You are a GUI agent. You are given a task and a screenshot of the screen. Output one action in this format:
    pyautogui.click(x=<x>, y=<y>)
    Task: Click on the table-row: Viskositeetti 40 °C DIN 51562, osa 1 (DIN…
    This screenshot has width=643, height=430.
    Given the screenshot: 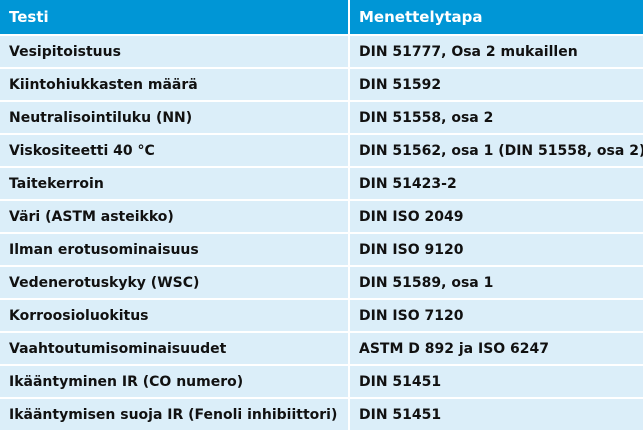 What is the action you would take?
    pyautogui.click(x=321, y=150)
    